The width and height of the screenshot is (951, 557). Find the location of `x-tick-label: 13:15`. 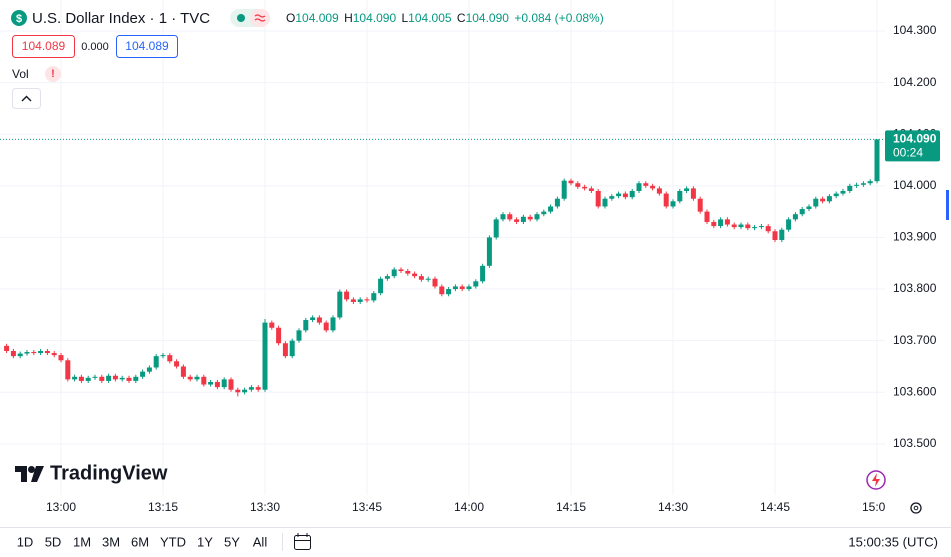

x-tick-label: 13:15 is located at coordinates (163, 507).